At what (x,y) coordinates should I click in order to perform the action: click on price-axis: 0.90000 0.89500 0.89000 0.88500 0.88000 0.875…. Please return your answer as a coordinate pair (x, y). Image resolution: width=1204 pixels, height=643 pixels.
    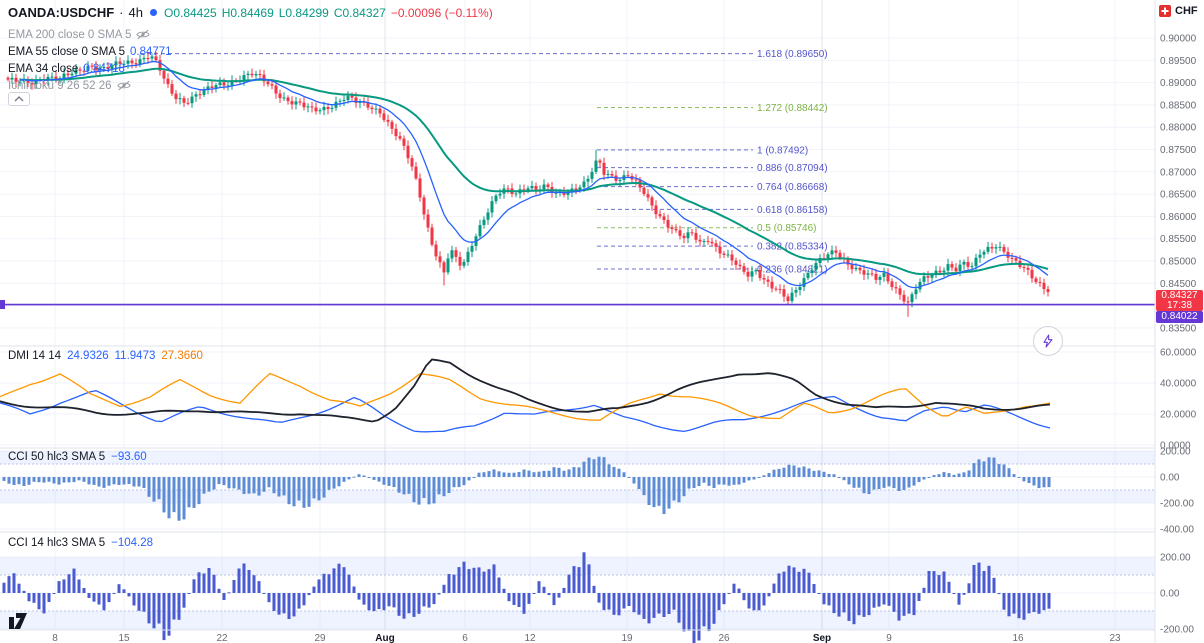
    Looking at the image, I should click on (1178, 335).